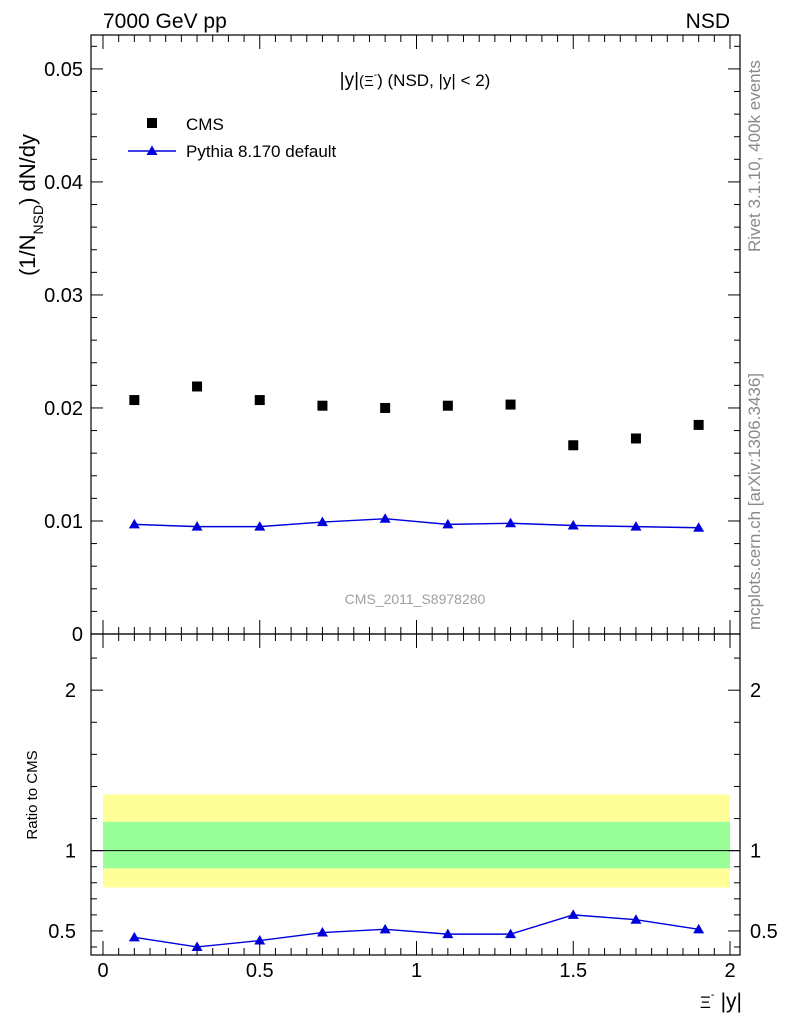 This screenshot has height=1024, width=786. Describe the element at coordinates (165, 21) in the screenshot. I see `header-energy: 7000 GeV pp` at that location.